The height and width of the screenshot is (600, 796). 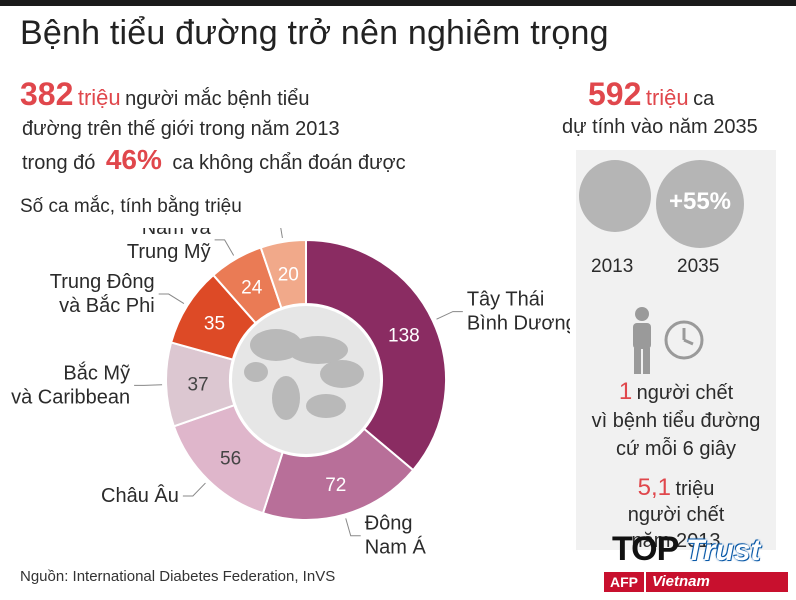 I want to click on death-total-line1: 5,1 triệu, so click(x=676, y=488).